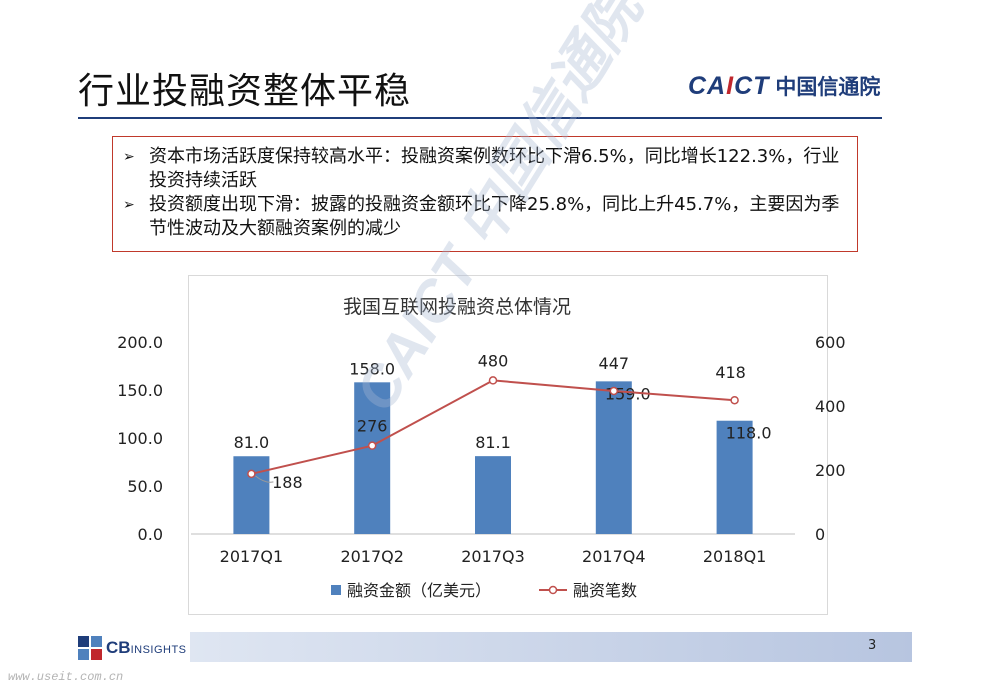  I want to click on legend-line-label: 融资笔数, so click(605, 590).